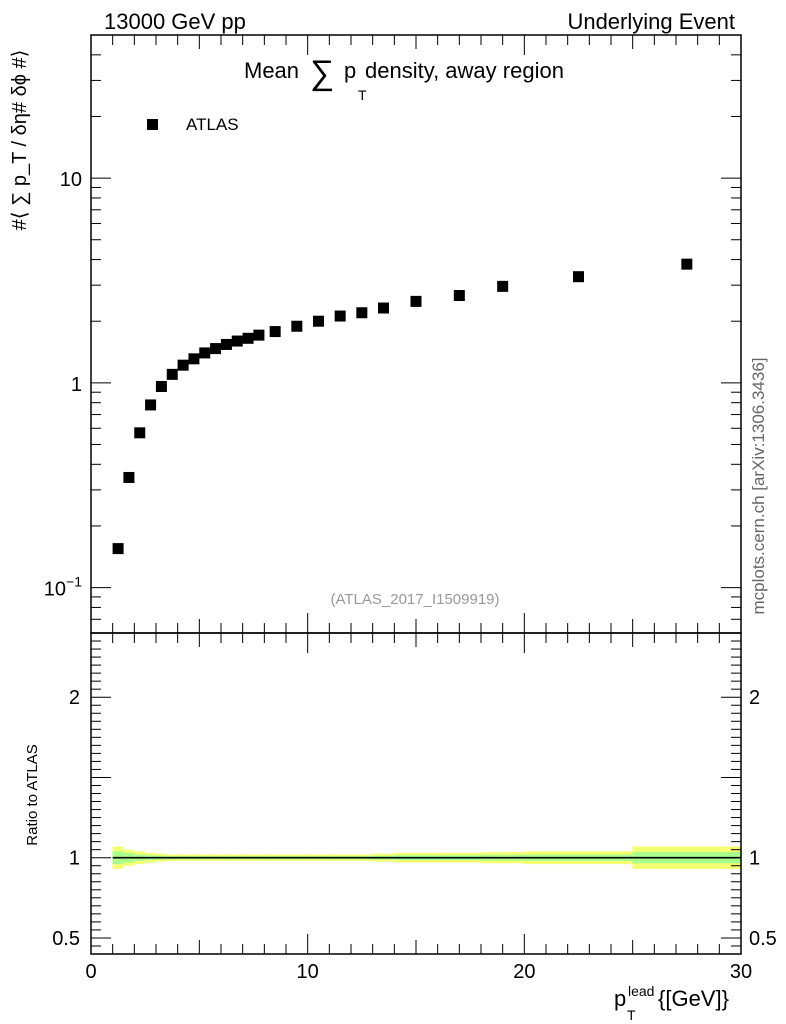 The image size is (786, 1024). Describe the element at coordinates (66, 939) in the screenshot. I see `ratio-tick-label-left: 0.5` at that location.